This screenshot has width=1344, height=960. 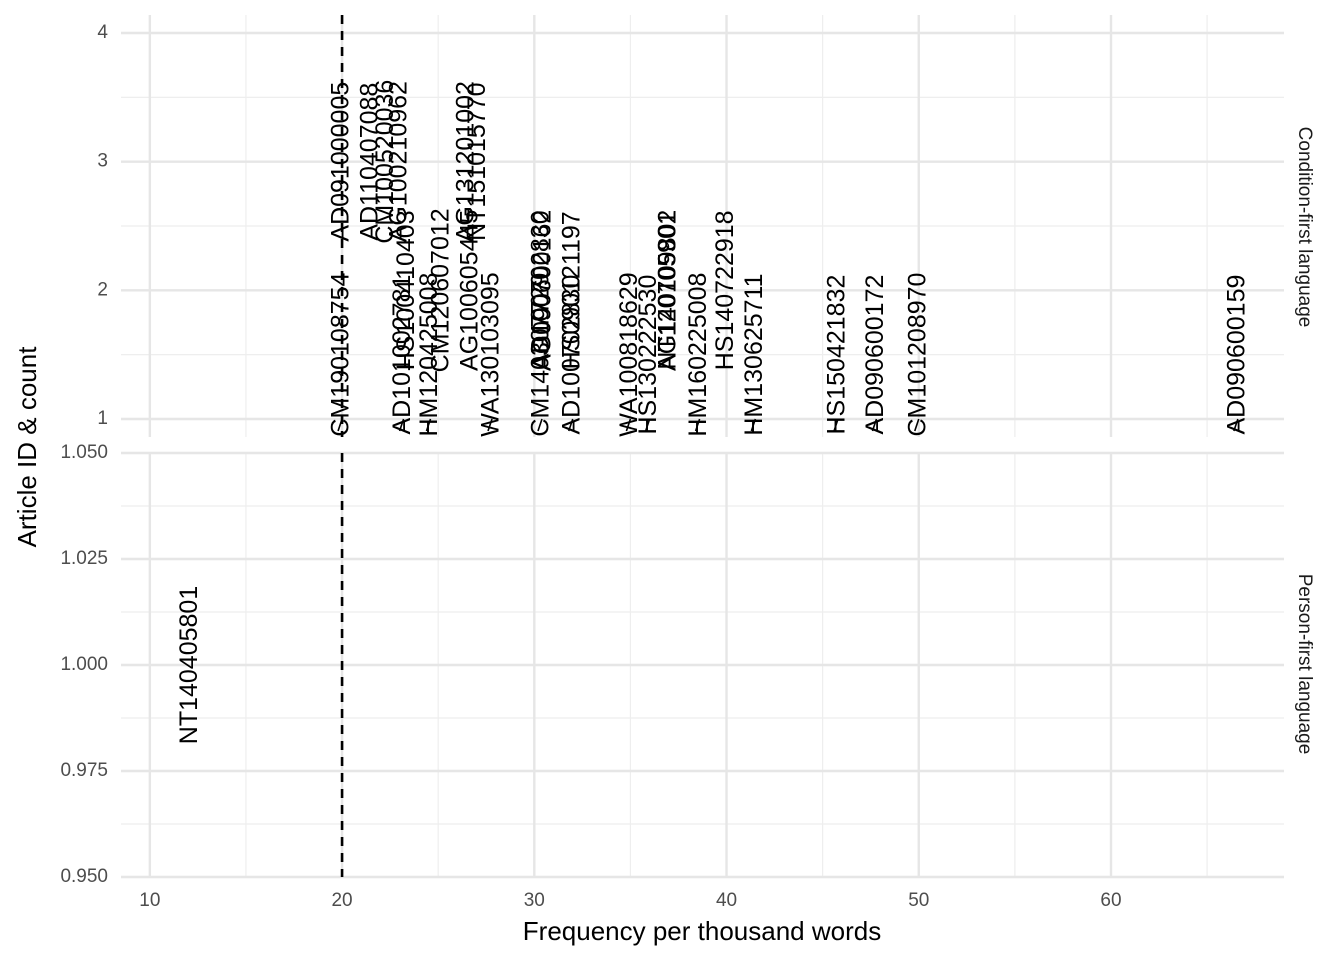 What do you see at coordinates (84, 558) in the screenshot?
I see `y-tick-label: 1.025` at bounding box center [84, 558].